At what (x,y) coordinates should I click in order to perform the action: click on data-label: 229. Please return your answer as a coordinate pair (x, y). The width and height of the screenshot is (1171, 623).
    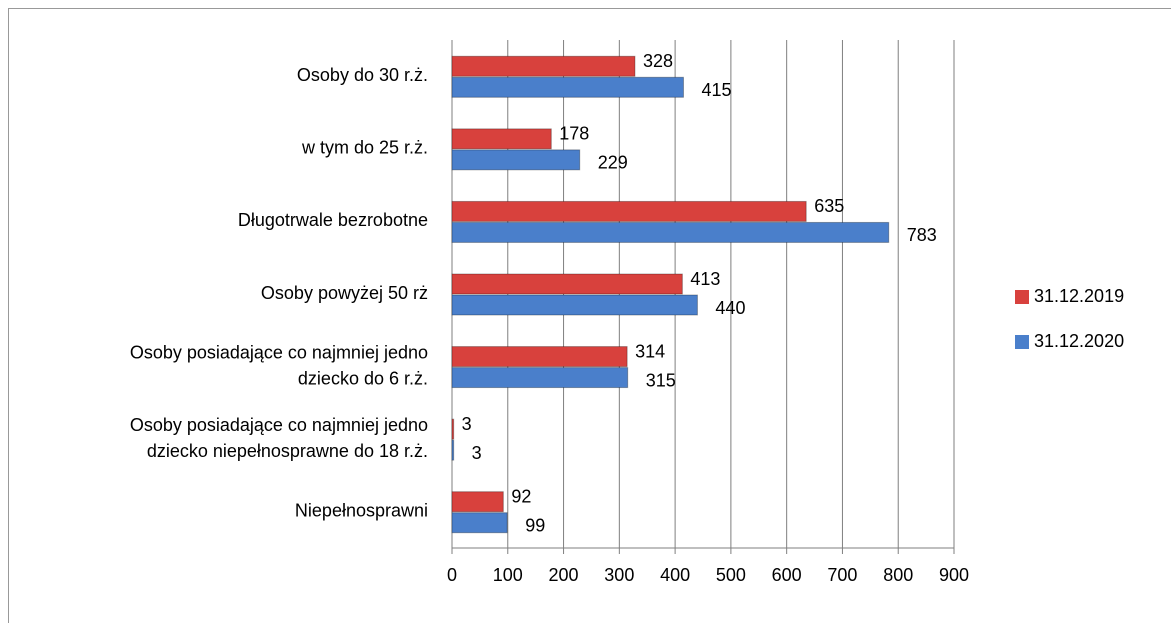
    Looking at the image, I should click on (613, 163).